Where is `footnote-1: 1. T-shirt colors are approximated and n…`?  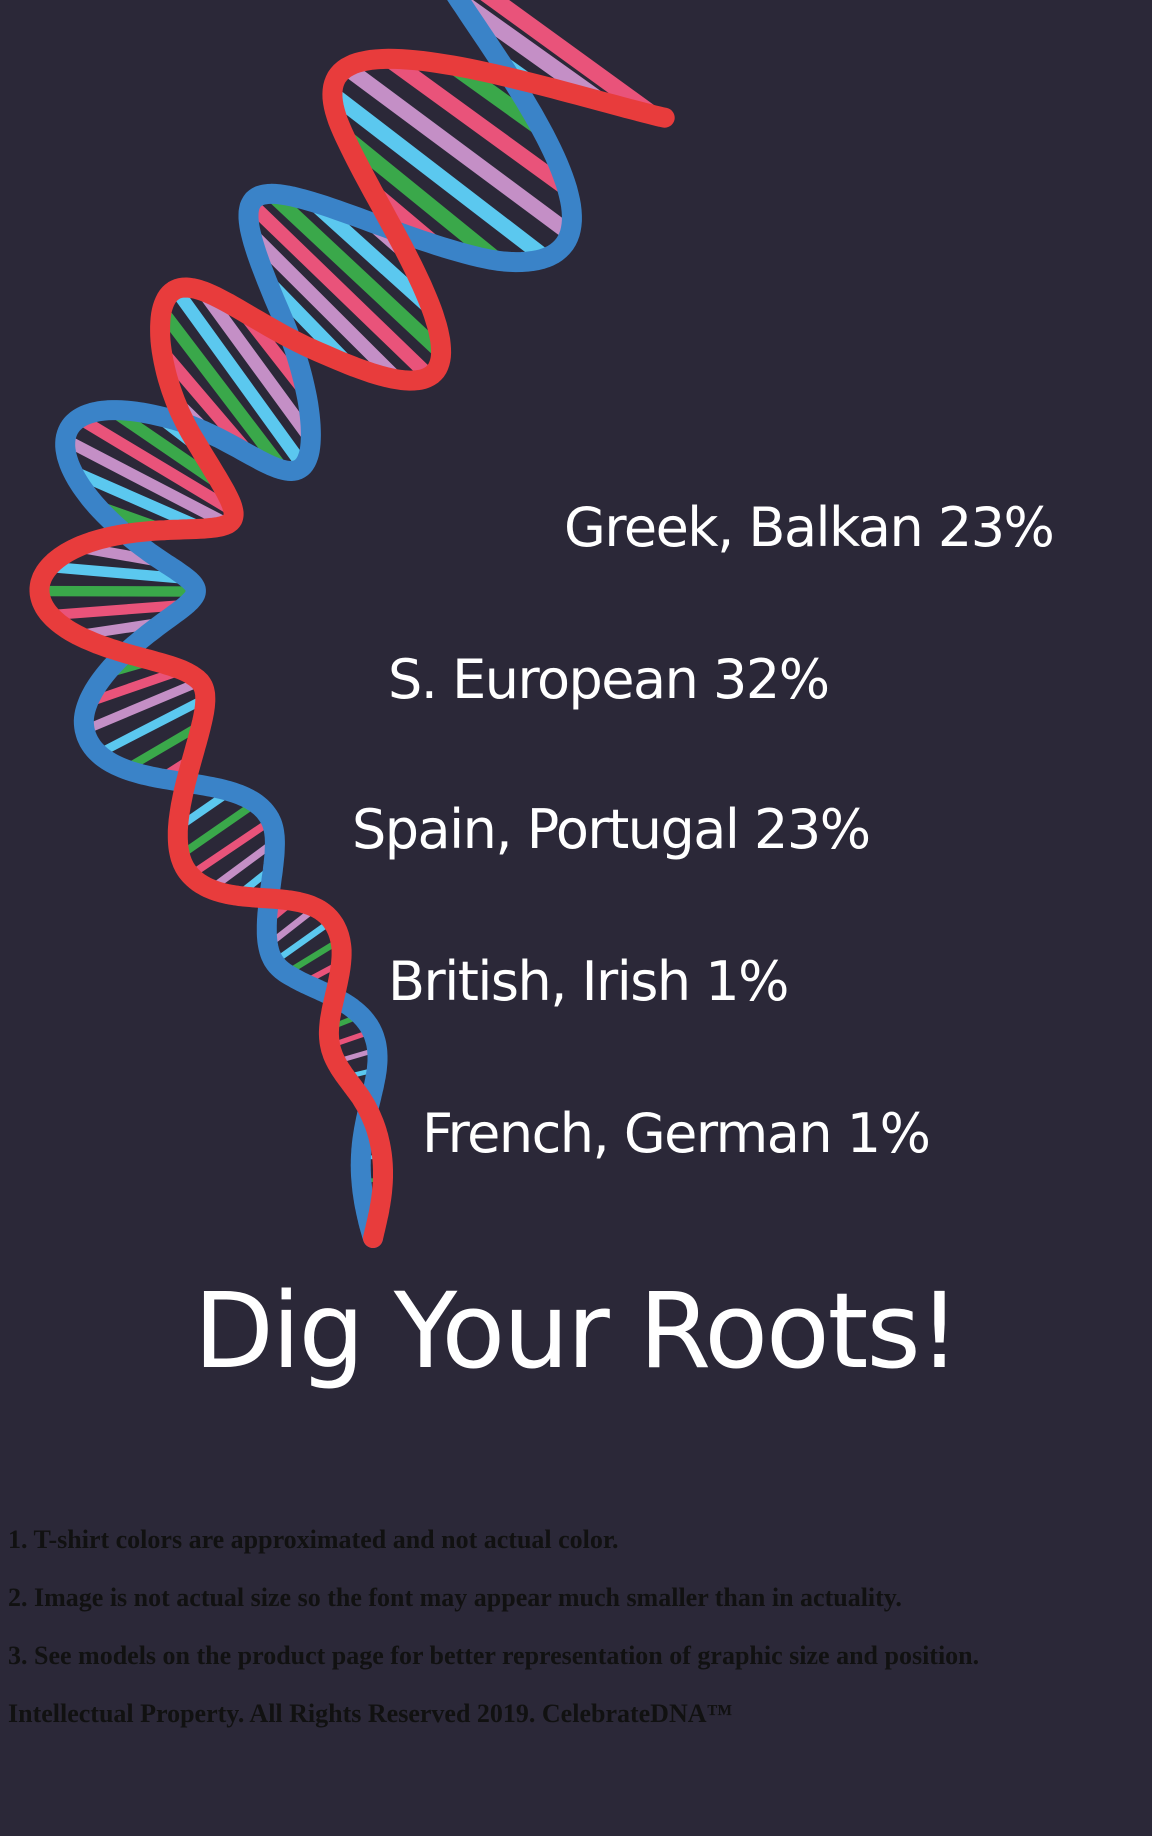 footnote-1: 1. T-shirt colors are approximated and n… is located at coordinates (313, 1539).